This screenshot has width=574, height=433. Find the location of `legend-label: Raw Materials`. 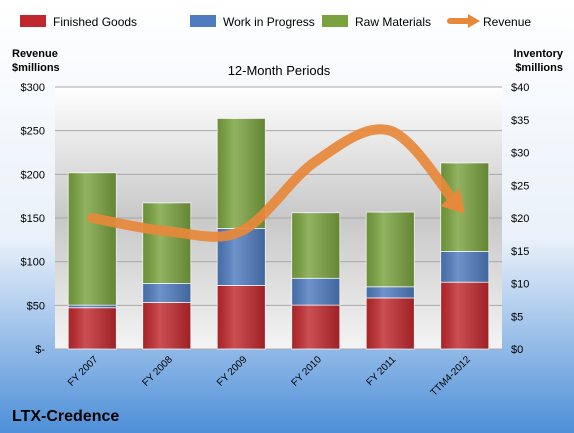

legend-label: Raw Materials is located at coordinates (393, 22).